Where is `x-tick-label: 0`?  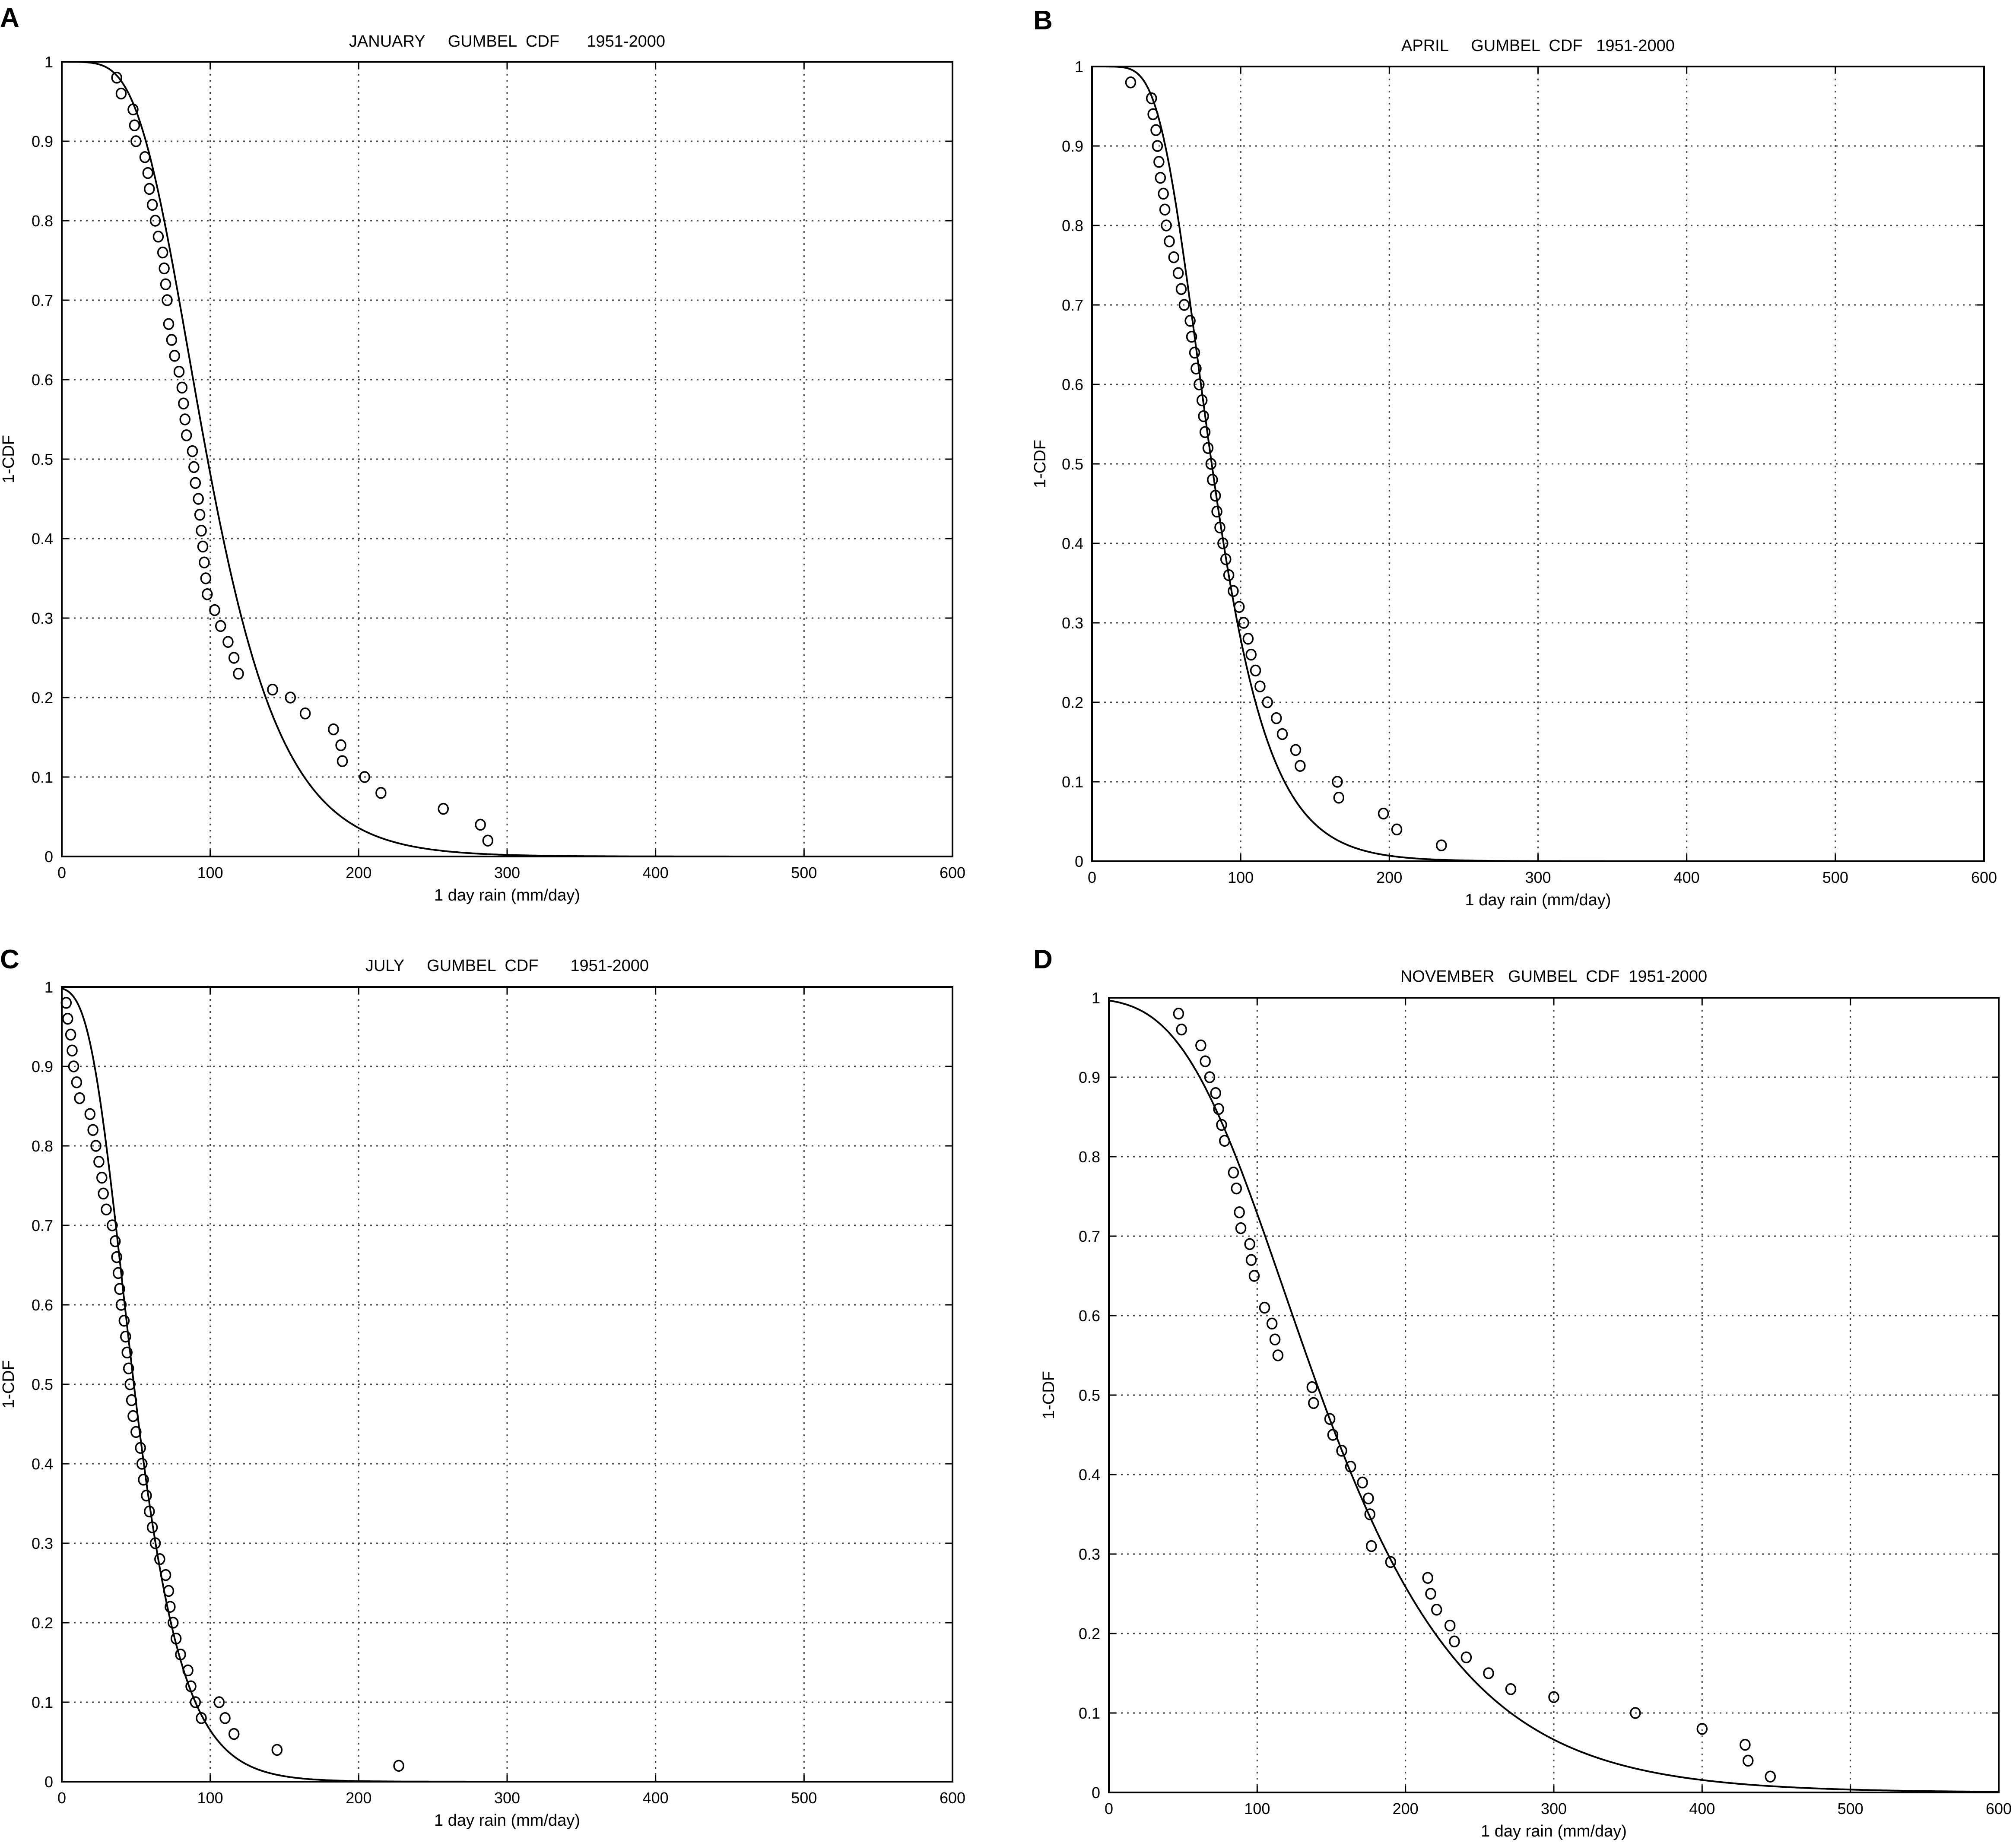 x-tick-label: 0 is located at coordinates (1092, 877).